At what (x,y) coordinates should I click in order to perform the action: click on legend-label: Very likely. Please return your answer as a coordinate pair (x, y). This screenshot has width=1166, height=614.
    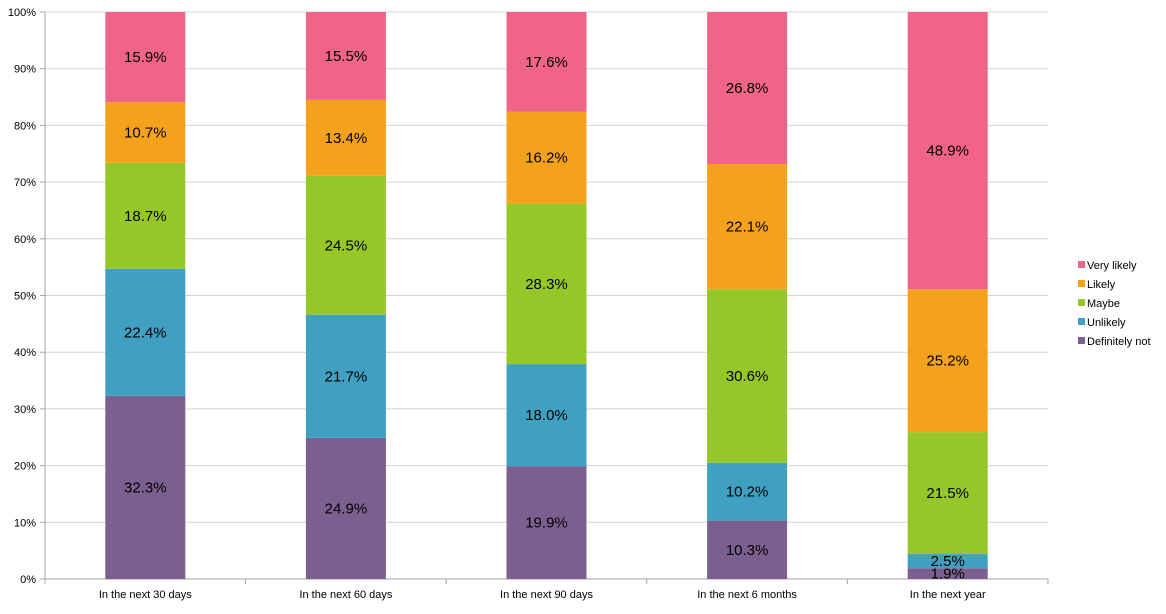
    Looking at the image, I should click on (1112, 266).